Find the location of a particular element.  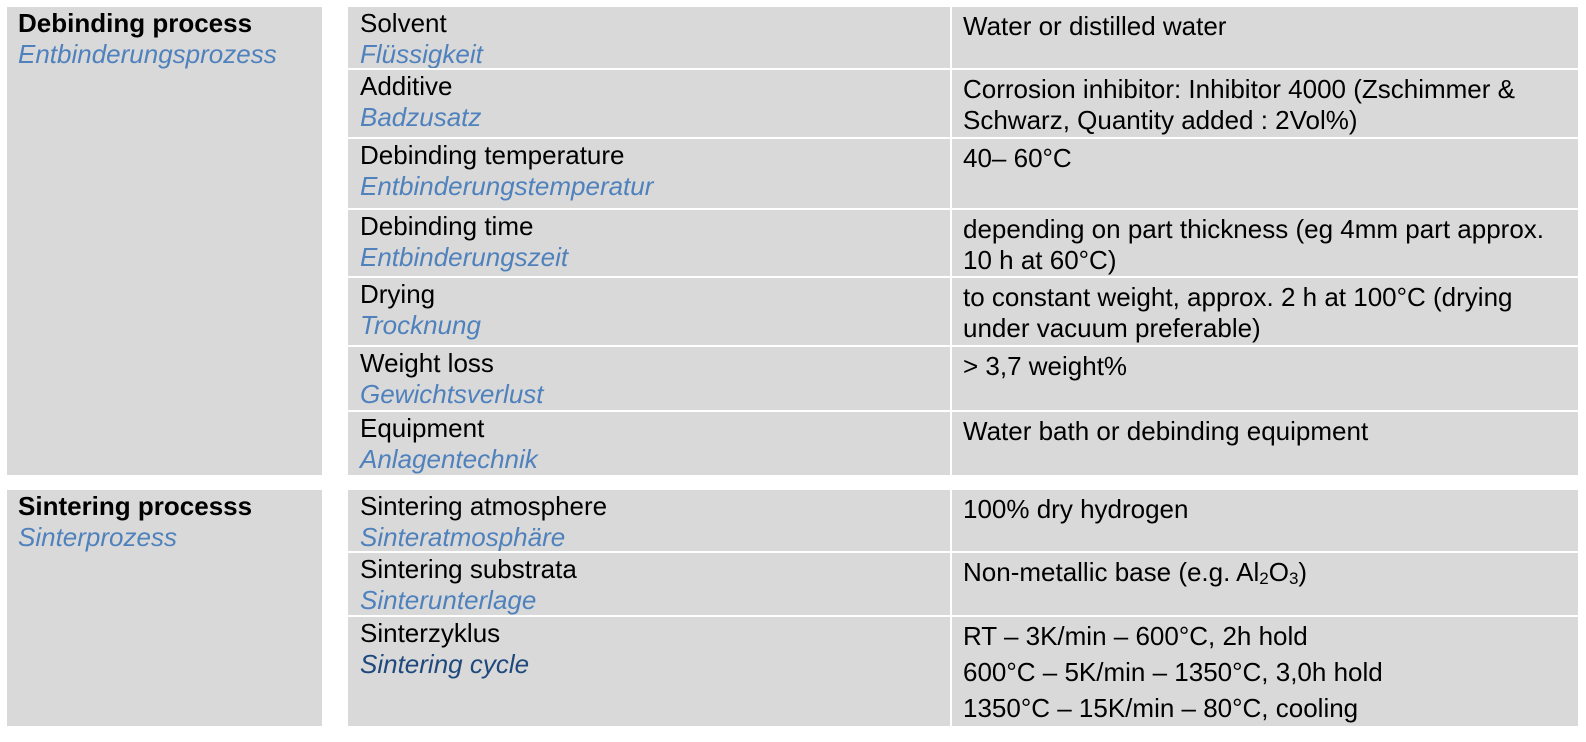

parameter-cell: Equipment Anlagentechnik is located at coordinates (650, 443).